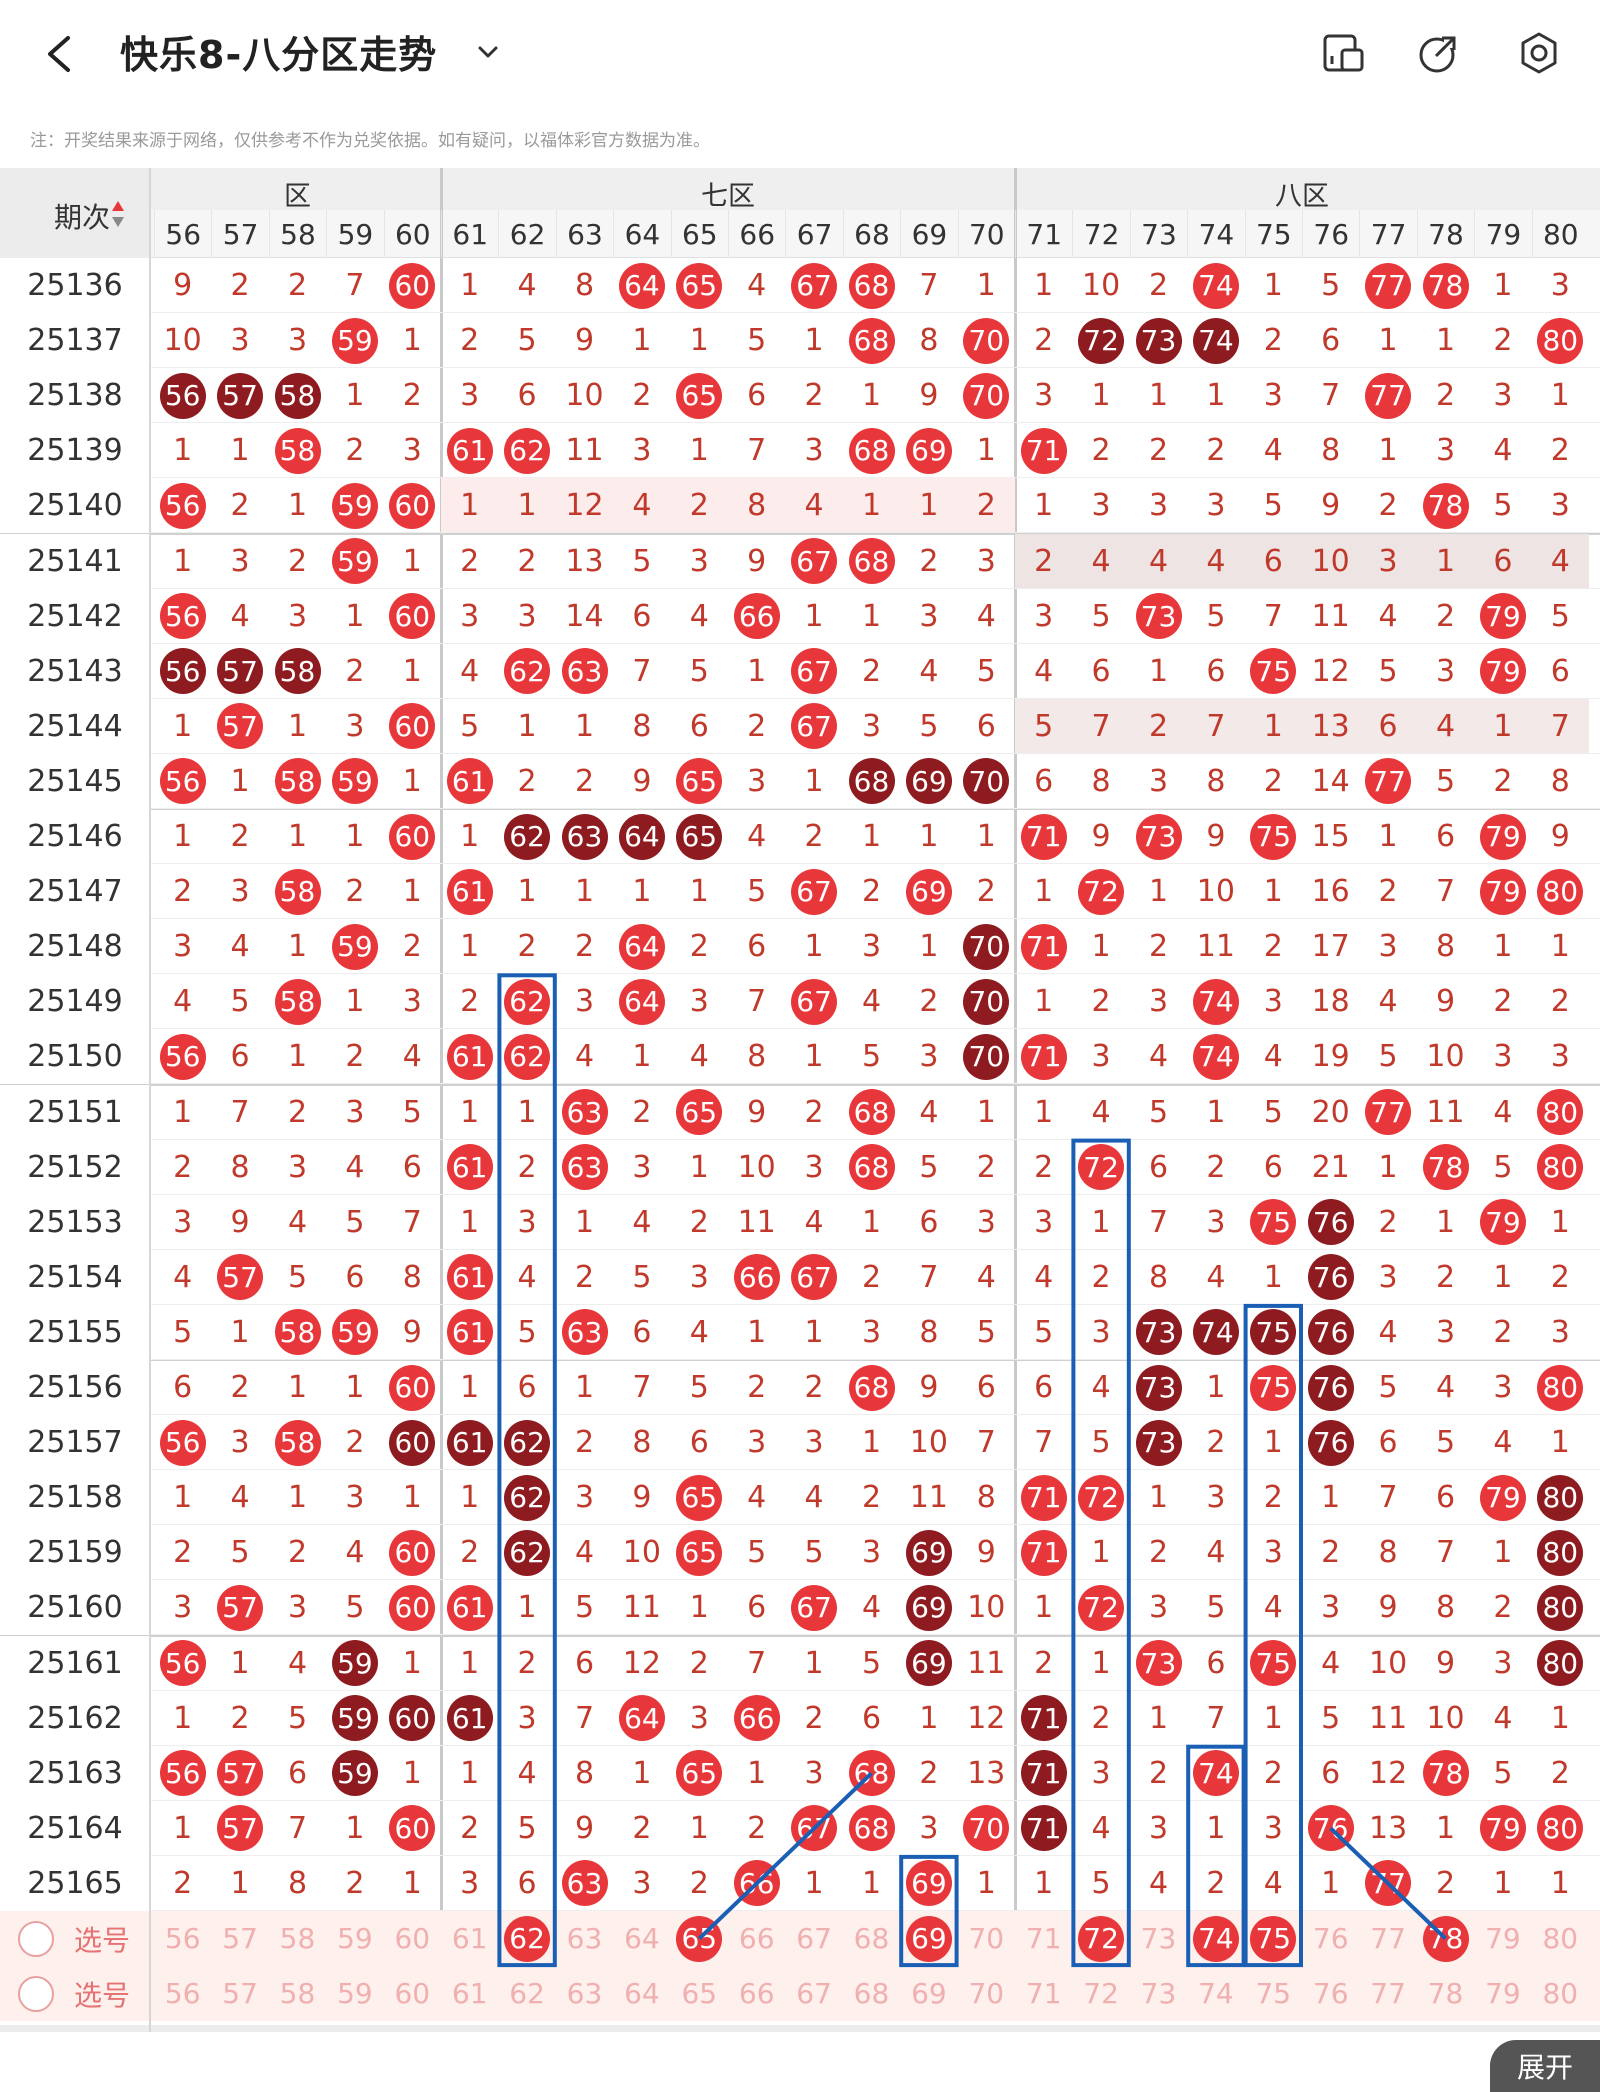  Describe the element at coordinates (526, 234) in the screenshot. I see `column-header: 62` at that location.